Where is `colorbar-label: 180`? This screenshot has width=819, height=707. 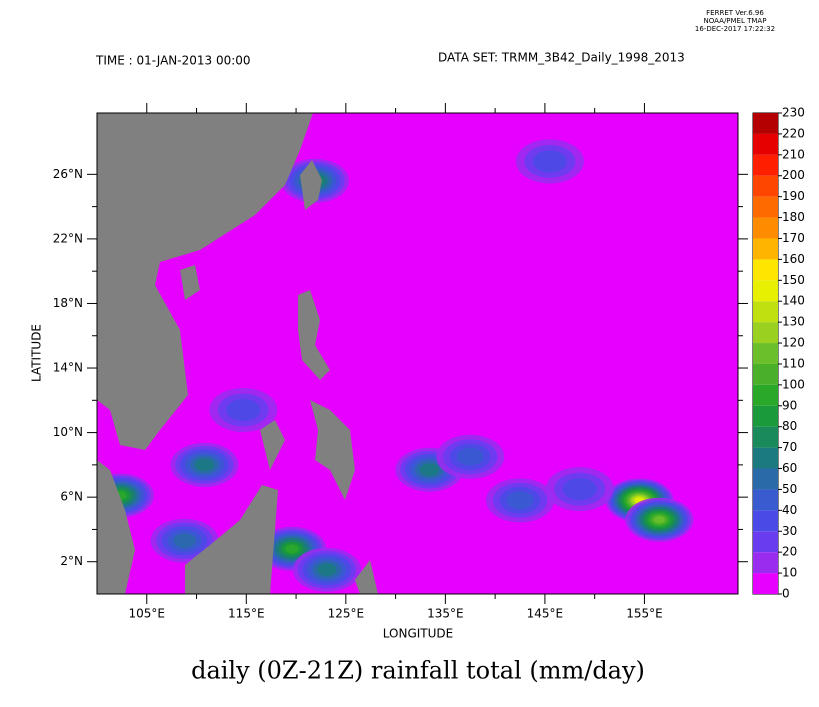
colorbar-label: 180 is located at coordinates (793, 217).